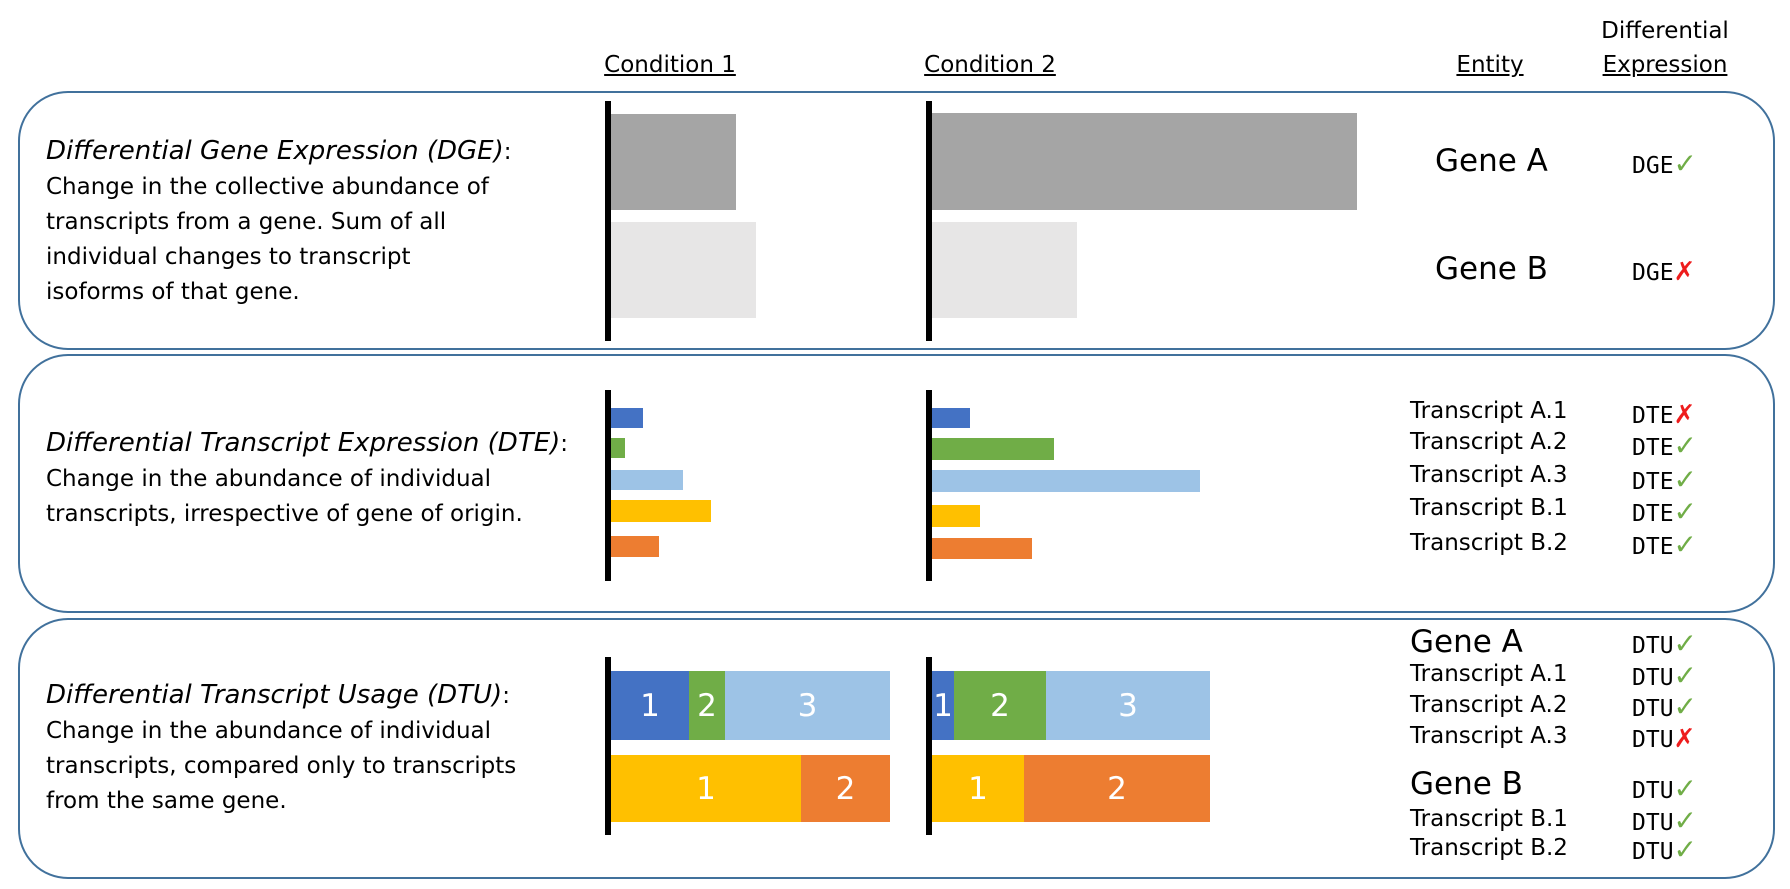 Image resolution: width=1790 pixels, height=889 pixels. What do you see at coordinates (807, 705) in the screenshot?
I see `dtu-segment-3: 3` at bounding box center [807, 705].